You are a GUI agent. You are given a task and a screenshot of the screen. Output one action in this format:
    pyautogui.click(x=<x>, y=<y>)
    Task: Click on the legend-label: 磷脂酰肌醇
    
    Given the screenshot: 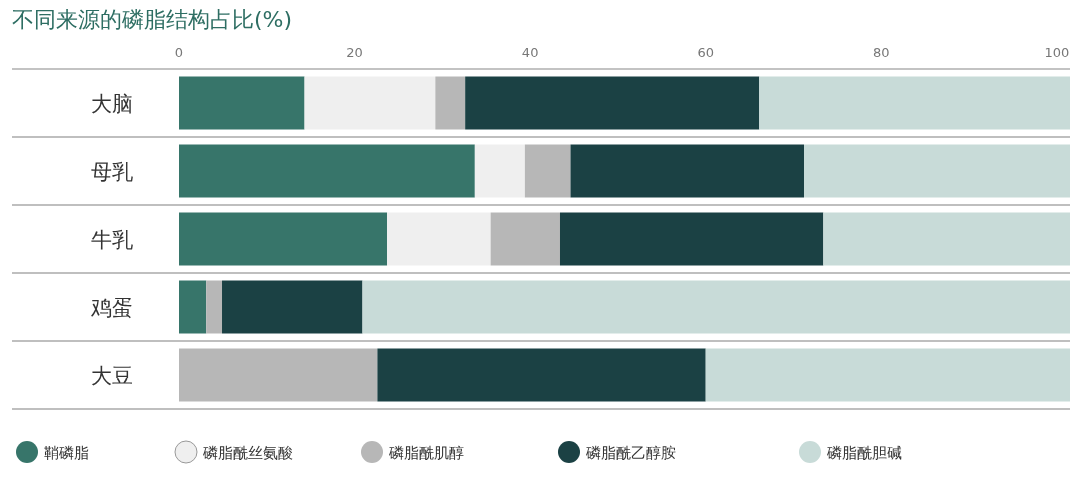 What is the action you would take?
    pyautogui.click(x=426, y=453)
    